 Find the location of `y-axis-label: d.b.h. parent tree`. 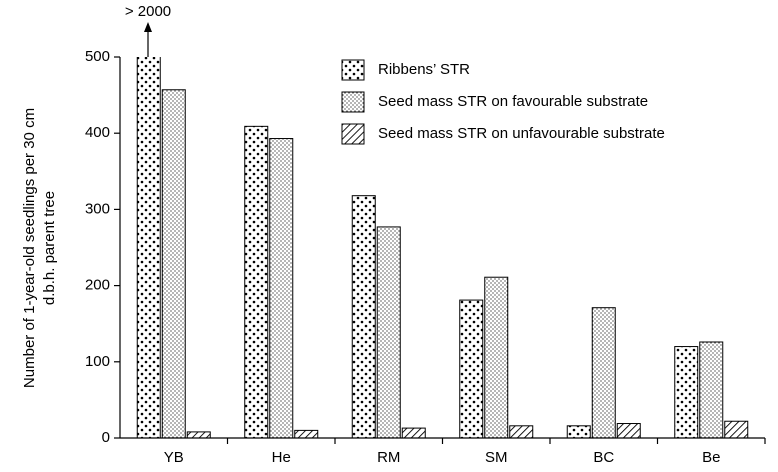

y-axis-label: d.b.h. parent tree is located at coordinates (49, 248).